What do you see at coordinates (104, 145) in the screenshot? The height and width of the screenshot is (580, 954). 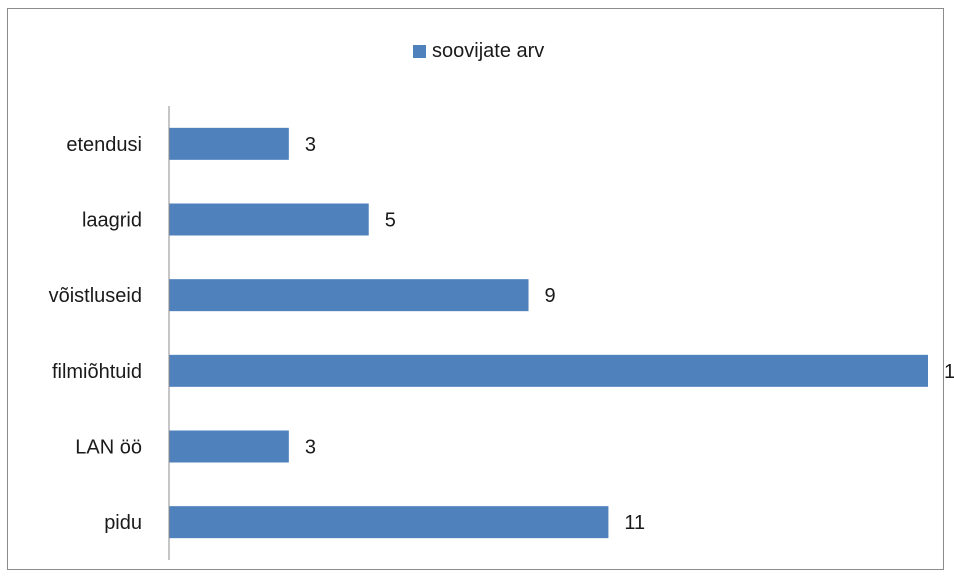 I see `category-label: etendusi` at bounding box center [104, 145].